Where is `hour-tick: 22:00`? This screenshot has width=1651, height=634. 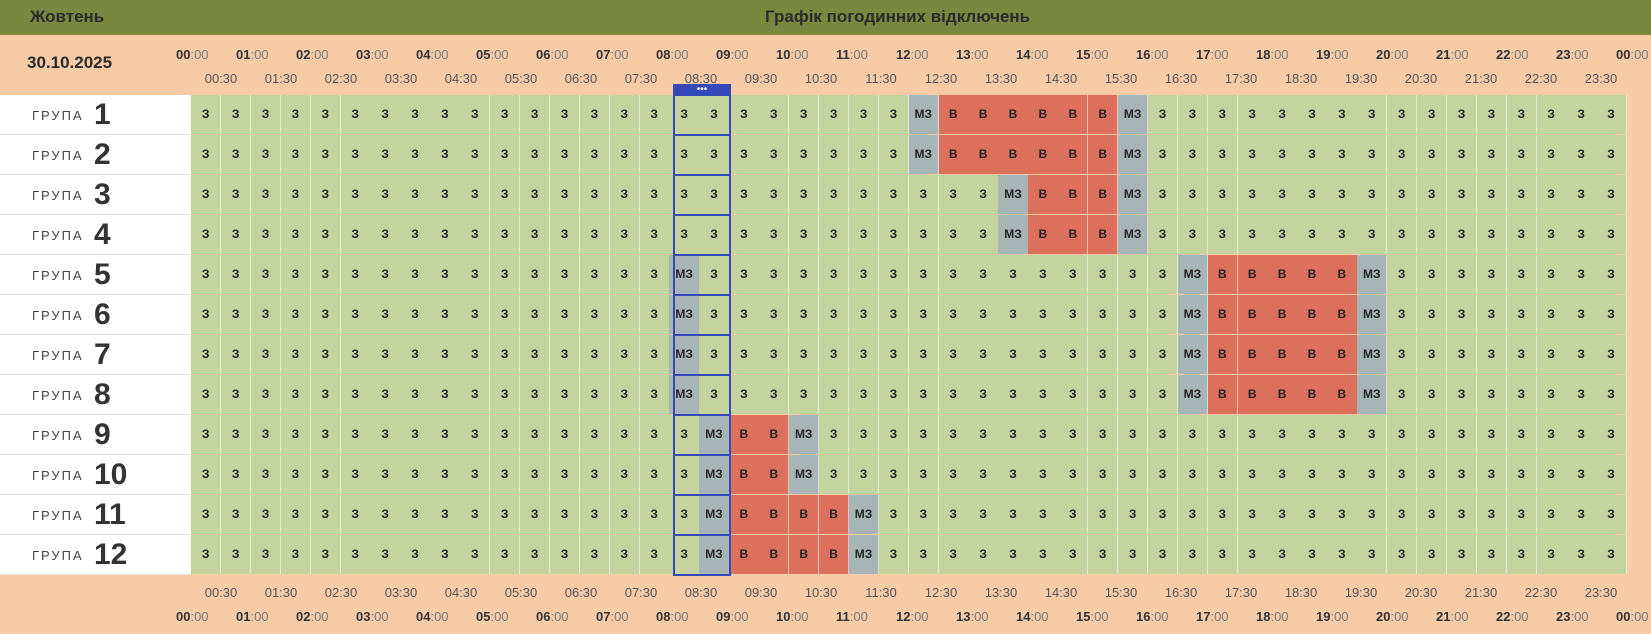
hour-tick: 22:00 is located at coordinates (1512, 54).